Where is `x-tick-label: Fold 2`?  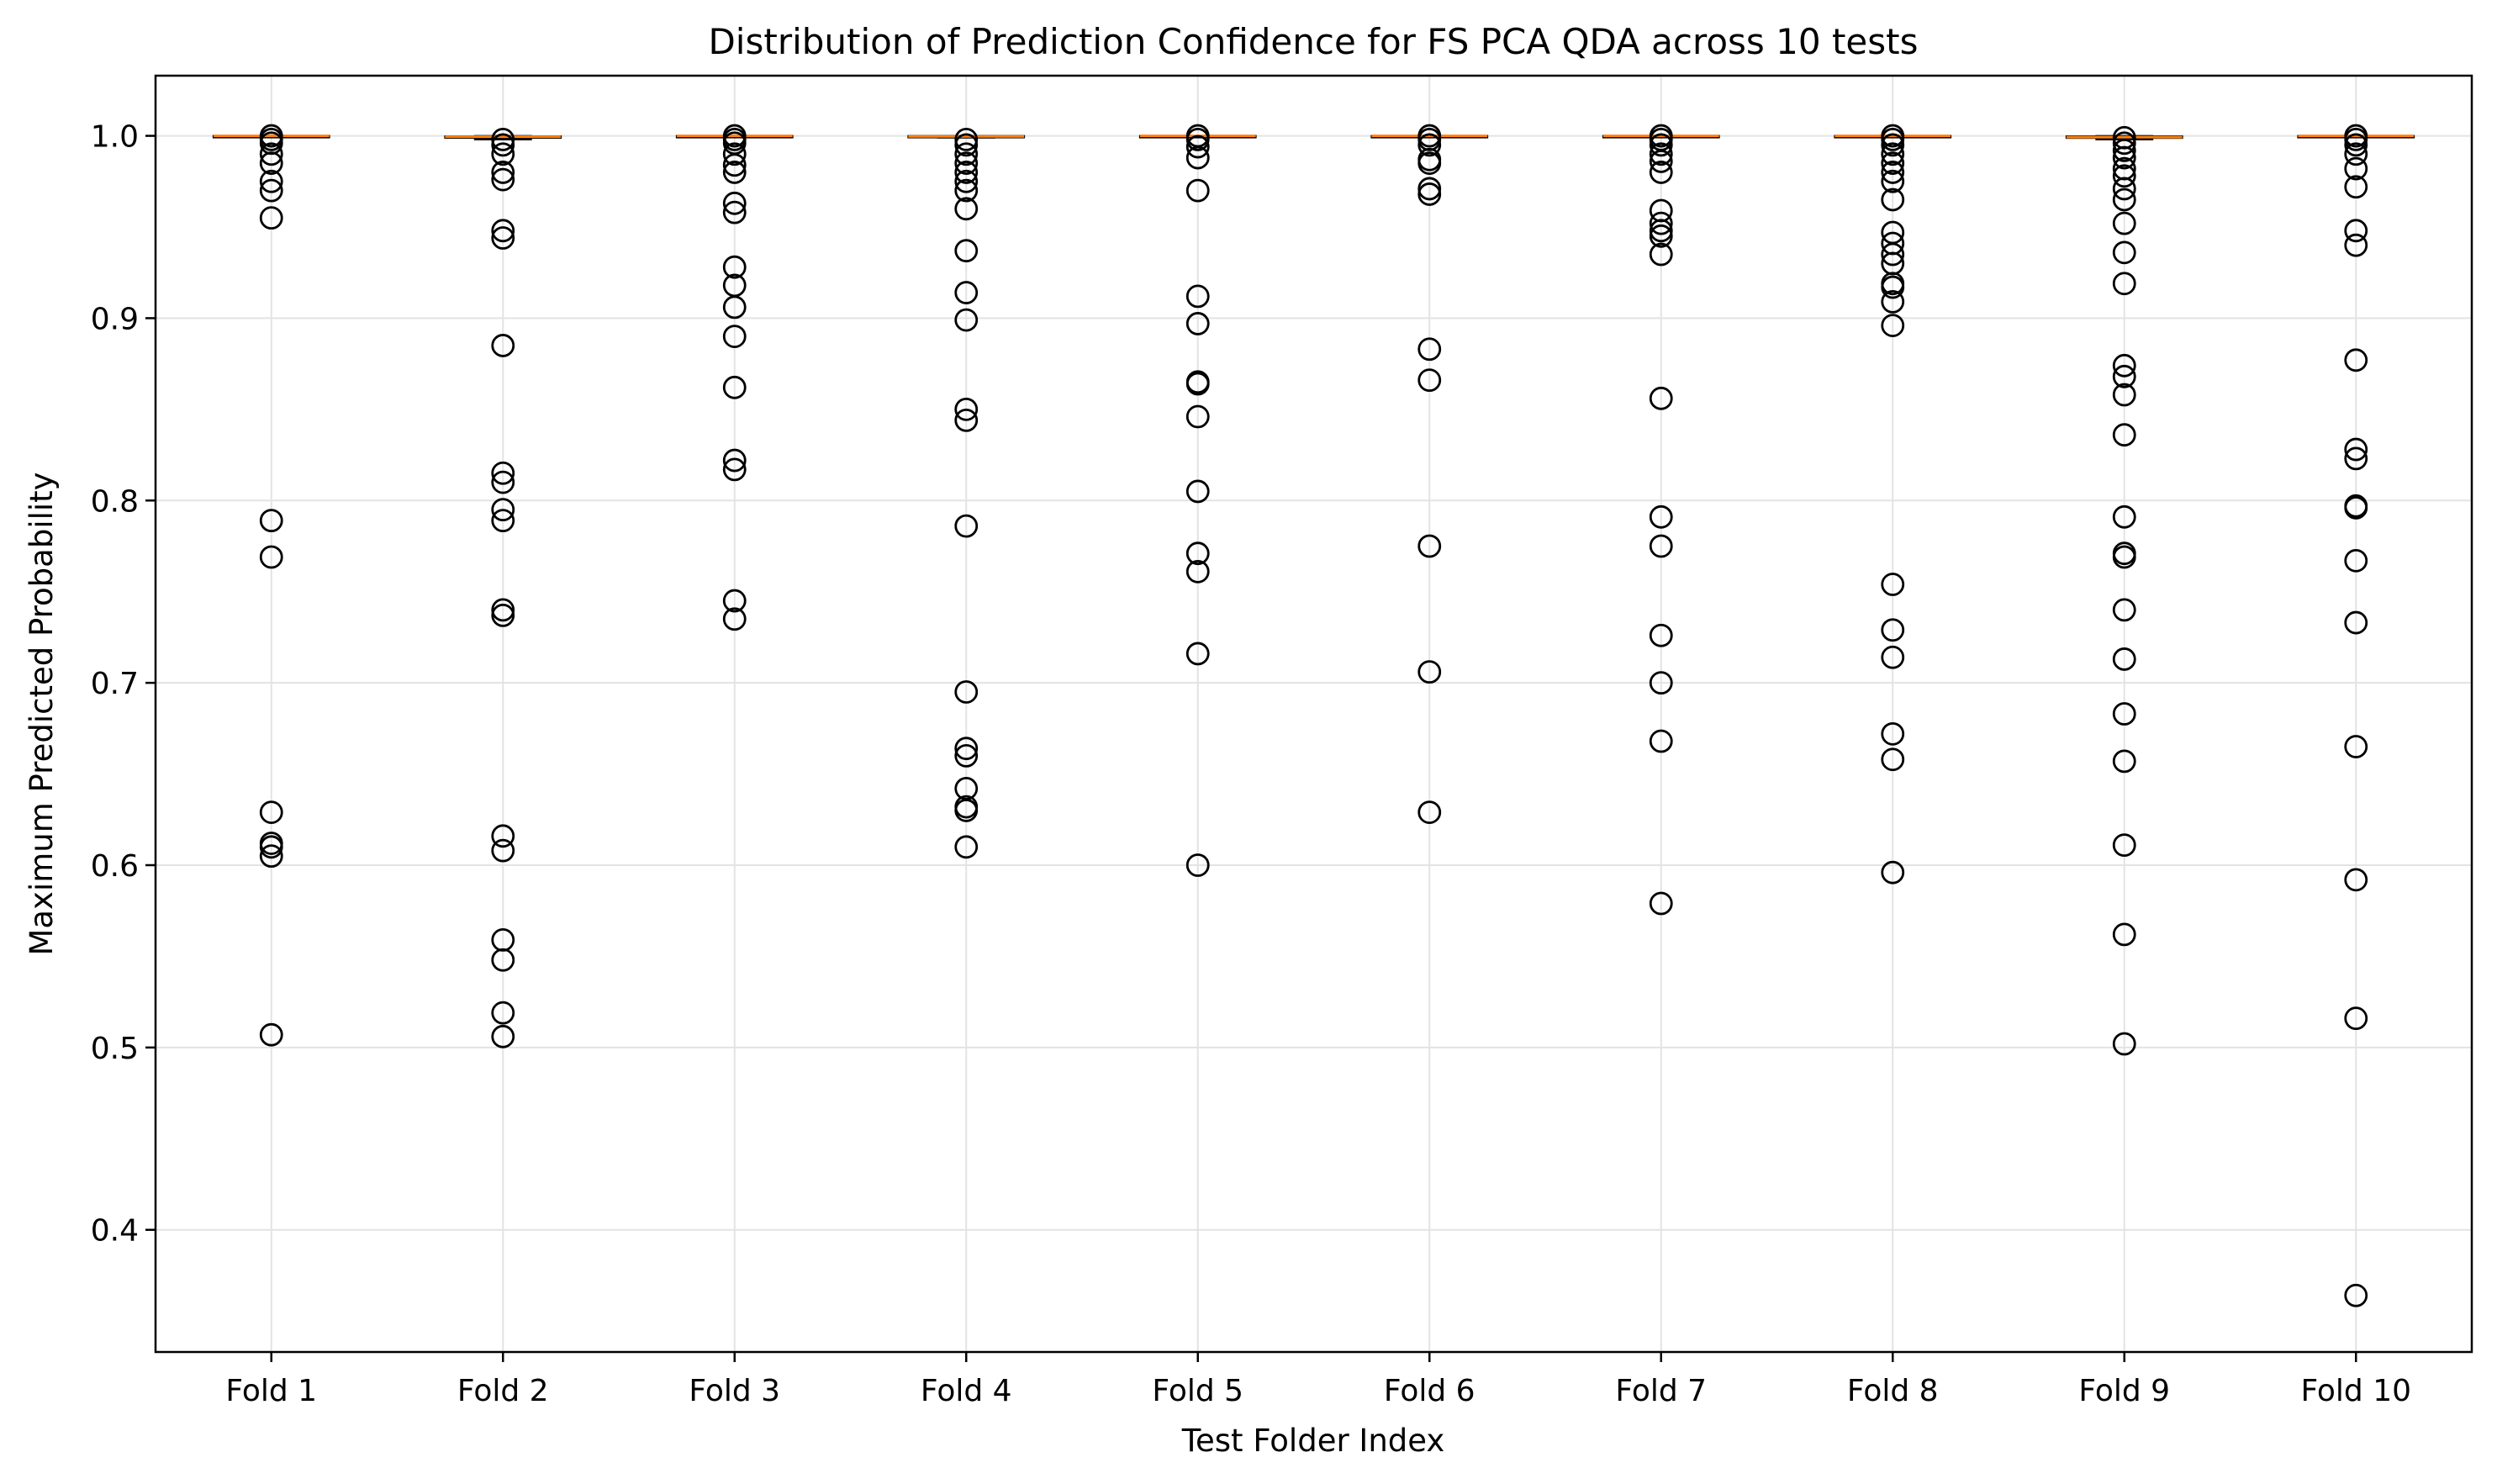 x-tick-label: Fold 2 is located at coordinates (503, 1391).